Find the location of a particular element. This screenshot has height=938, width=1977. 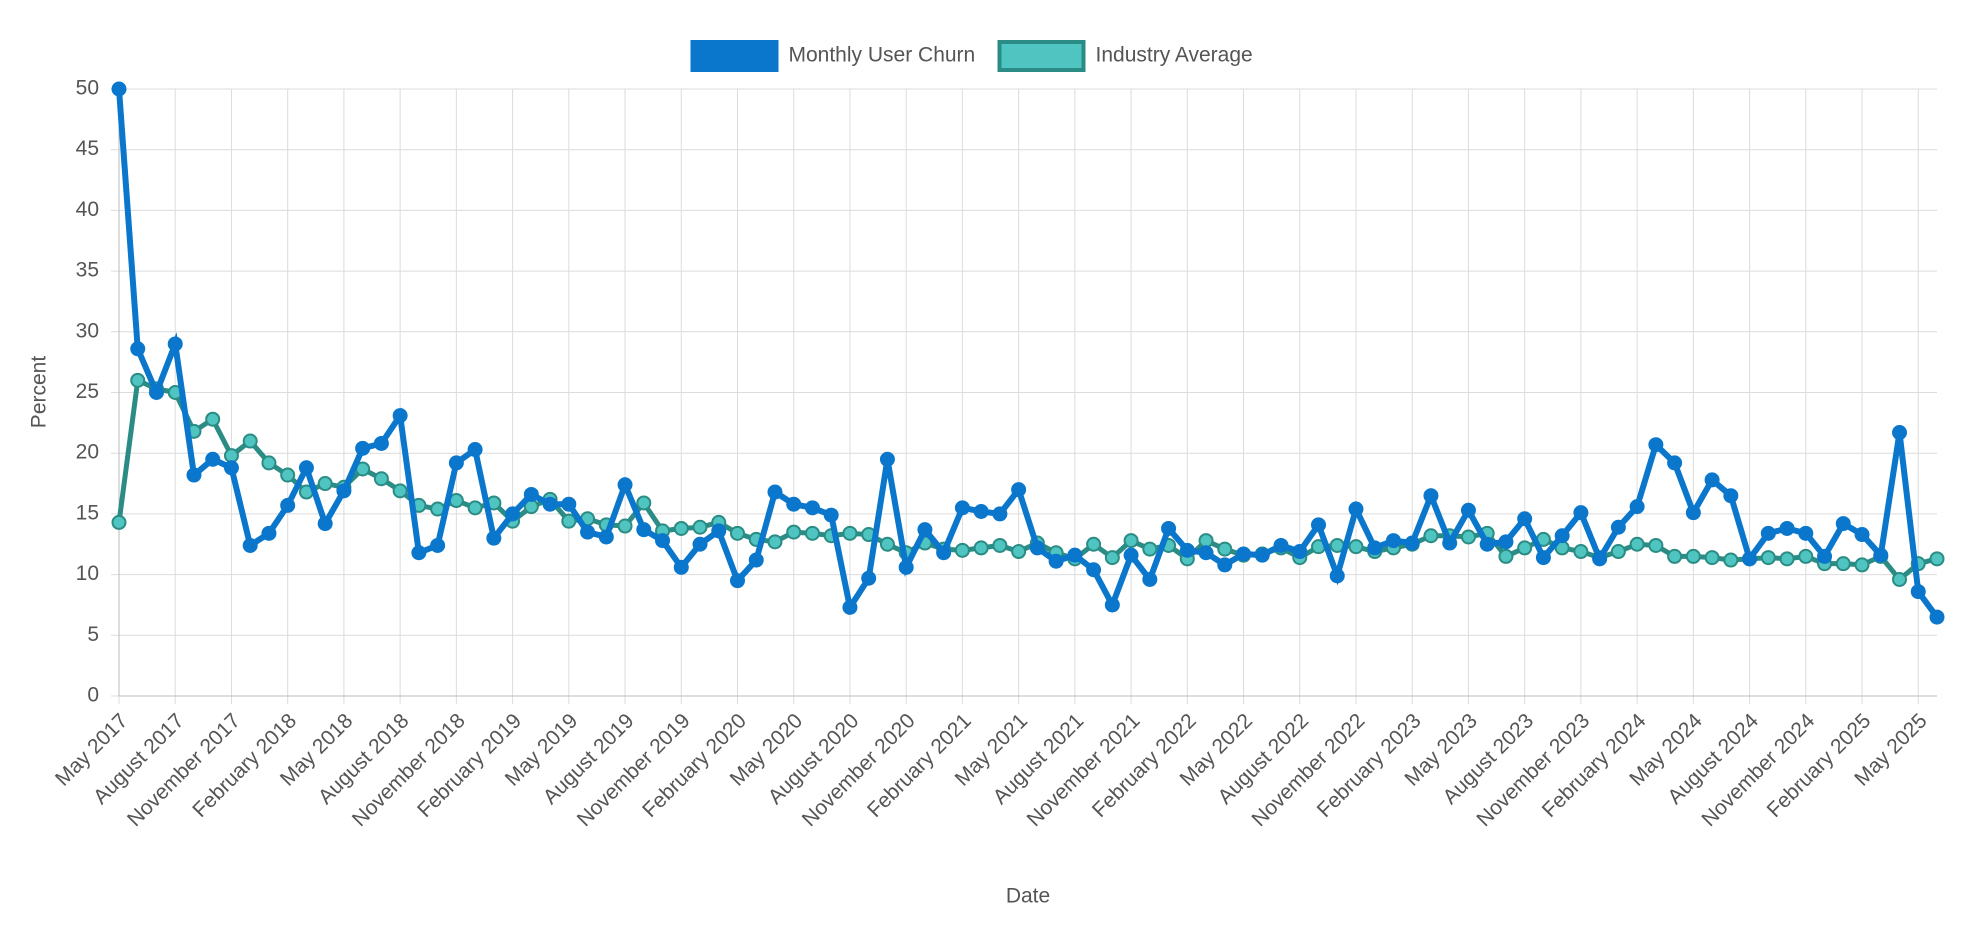

y-tick-label: 0 is located at coordinates (93, 695).